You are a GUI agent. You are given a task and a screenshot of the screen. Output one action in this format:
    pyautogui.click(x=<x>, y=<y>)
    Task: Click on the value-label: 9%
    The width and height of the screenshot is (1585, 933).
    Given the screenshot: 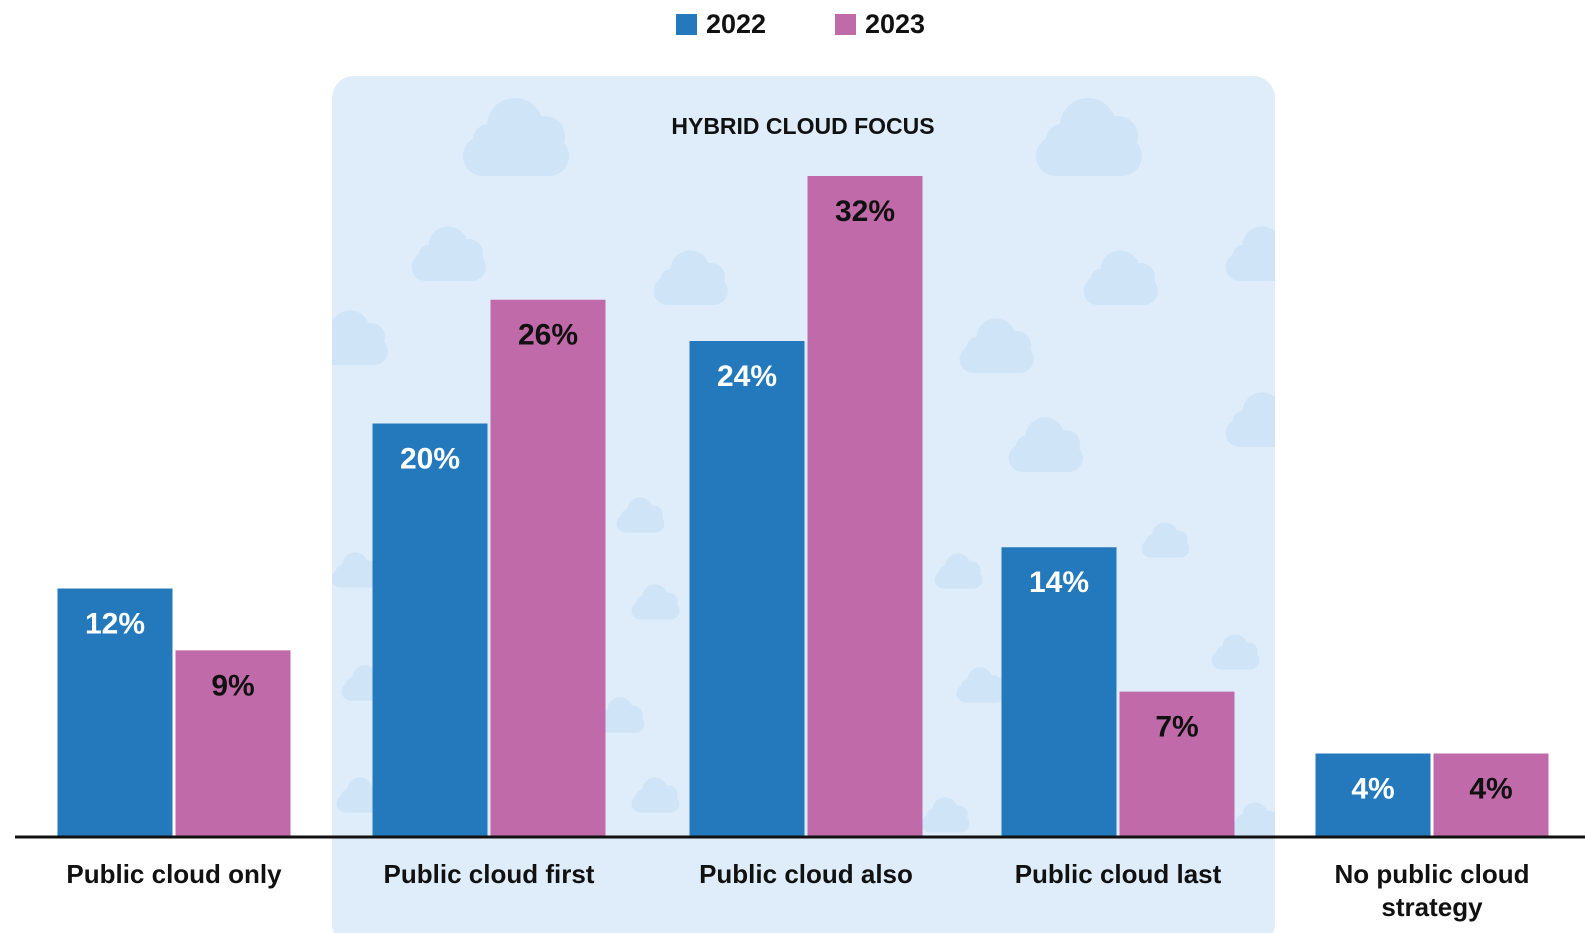 What is the action you would take?
    pyautogui.click(x=232, y=685)
    